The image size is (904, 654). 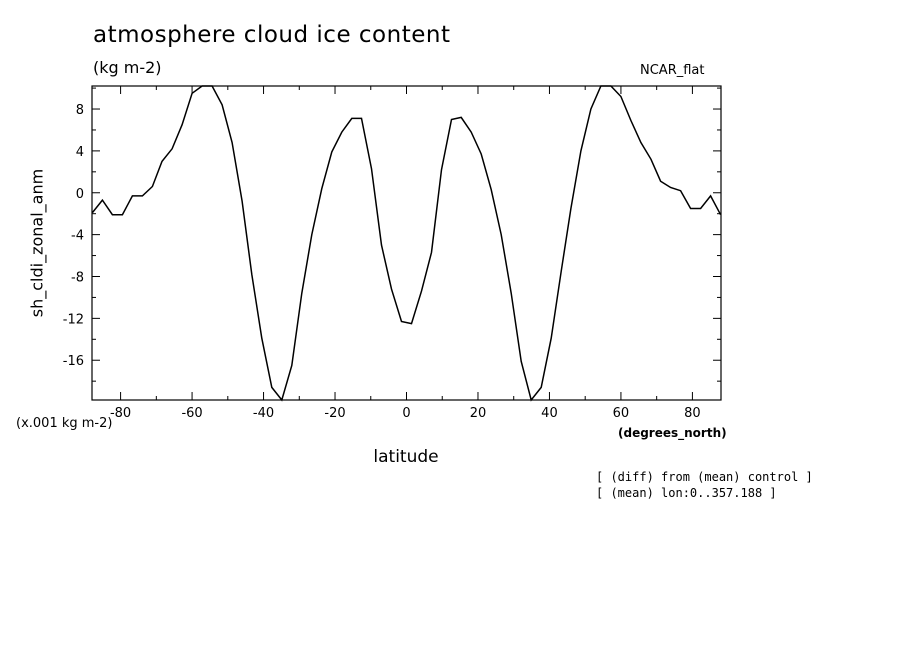 What do you see at coordinates (73, 361) in the screenshot?
I see `y-tick-label: -16` at bounding box center [73, 361].